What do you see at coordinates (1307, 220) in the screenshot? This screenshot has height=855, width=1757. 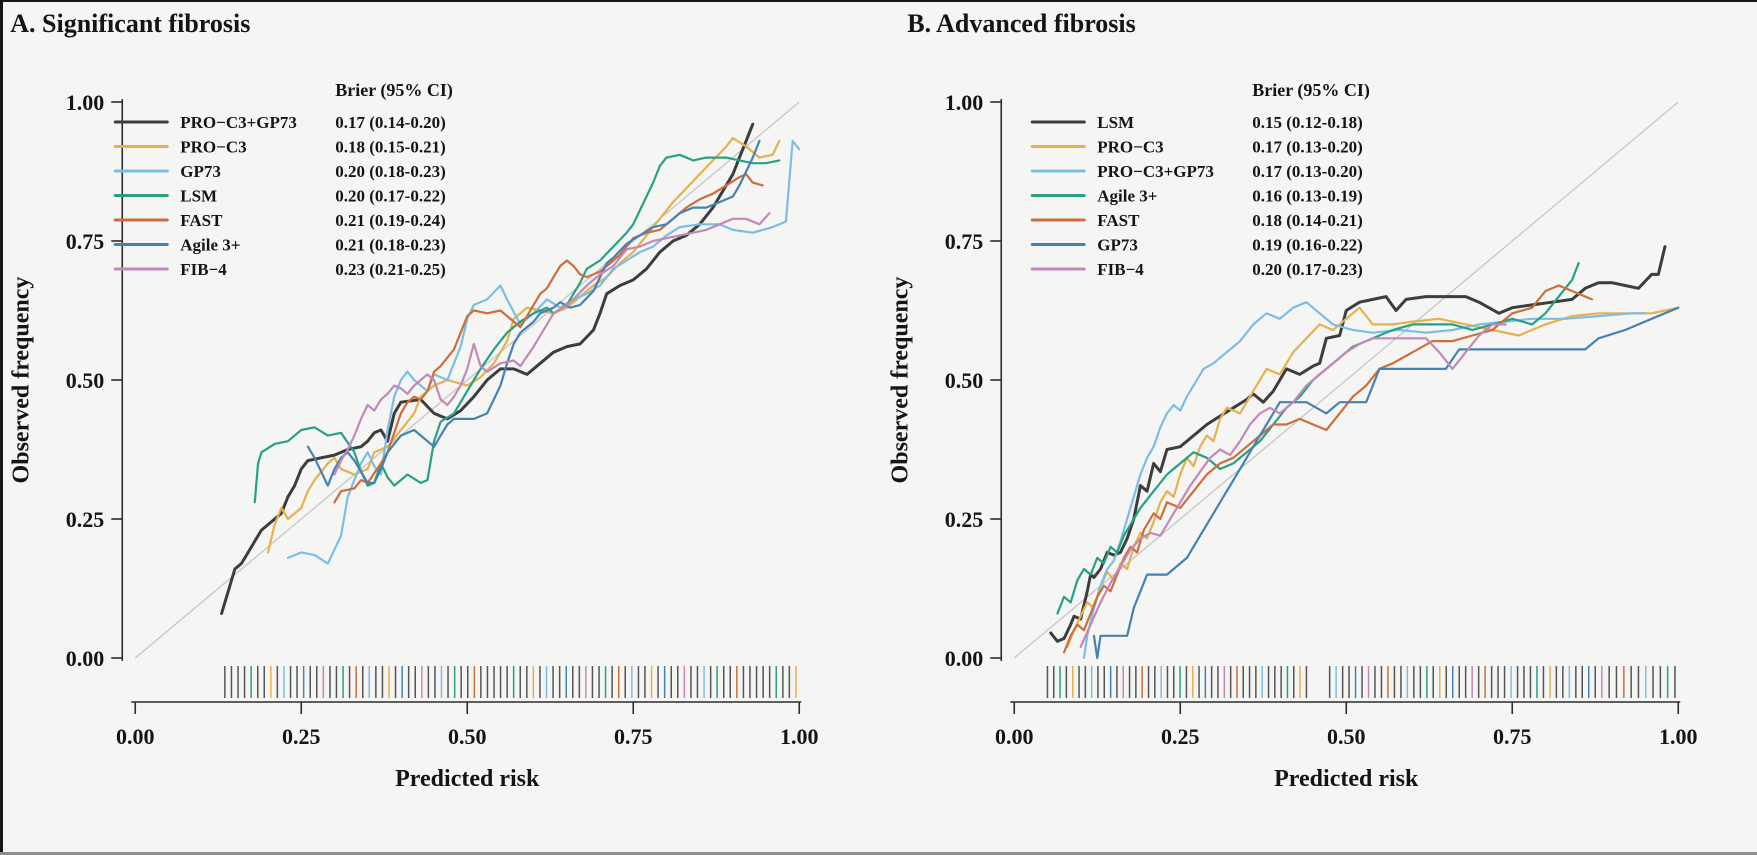 I see `legend-brier-value: 0.18 (0.14-0.21)` at bounding box center [1307, 220].